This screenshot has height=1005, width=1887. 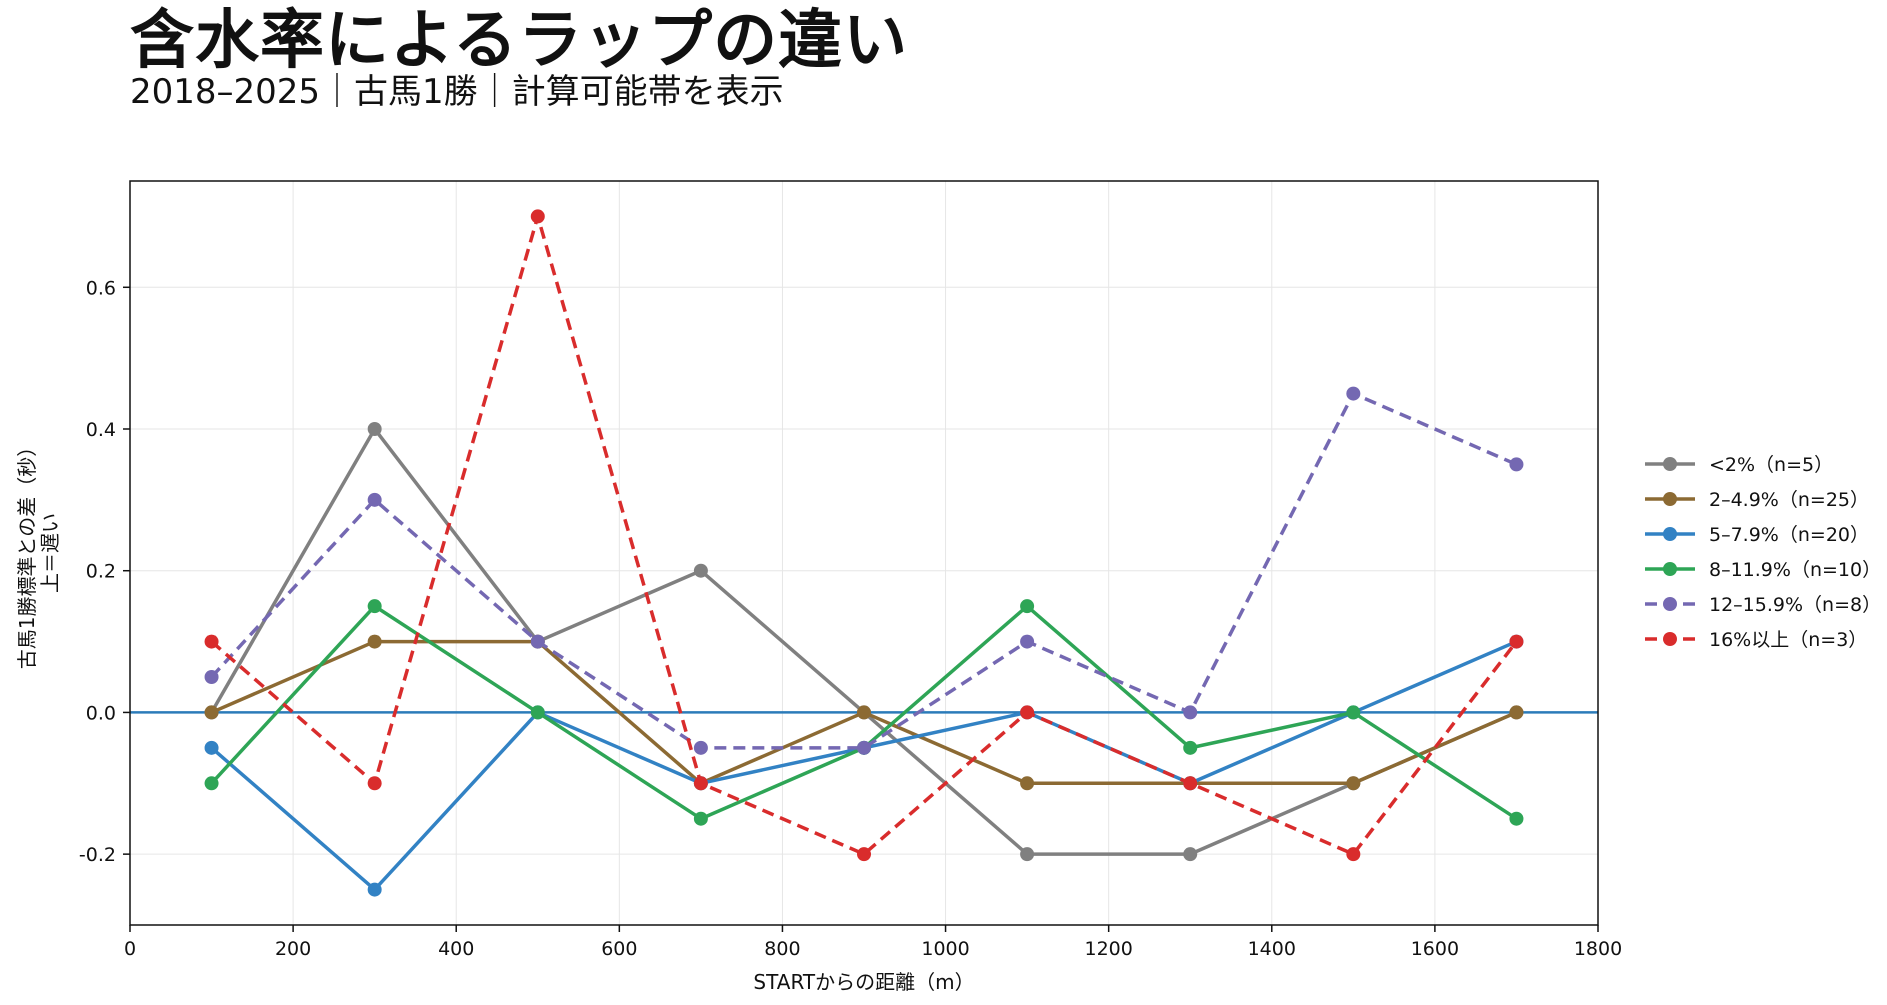 I want to click on legend-label: <2%（n=5）, so click(x=1771, y=465).